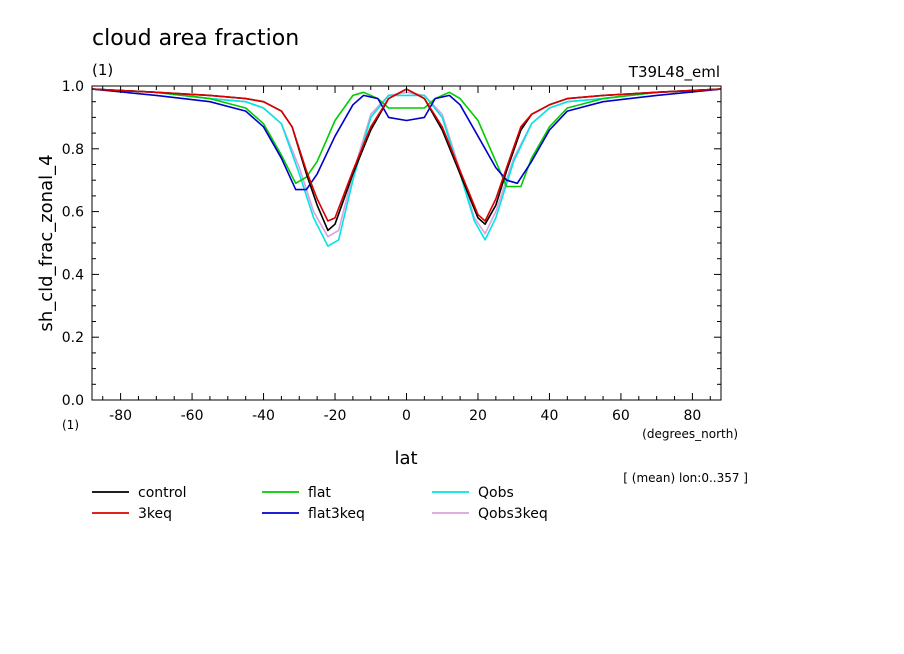 The width and height of the screenshot is (904, 654). Describe the element at coordinates (70, 425) in the screenshot. I see `y-units: (1)` at that location.